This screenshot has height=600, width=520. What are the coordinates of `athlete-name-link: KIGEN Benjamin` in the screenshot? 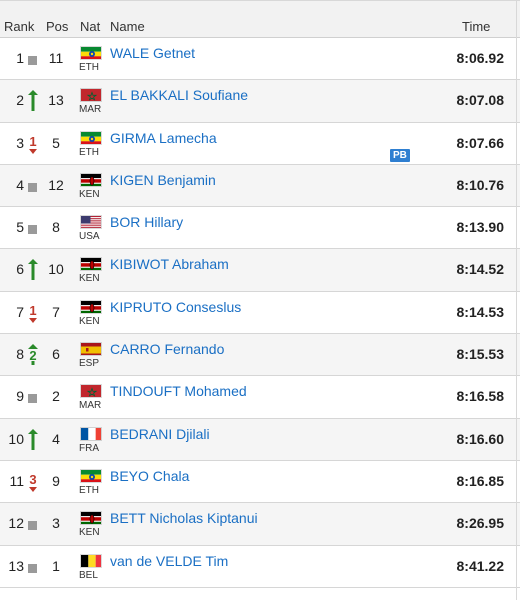 It's located at (163, 179).